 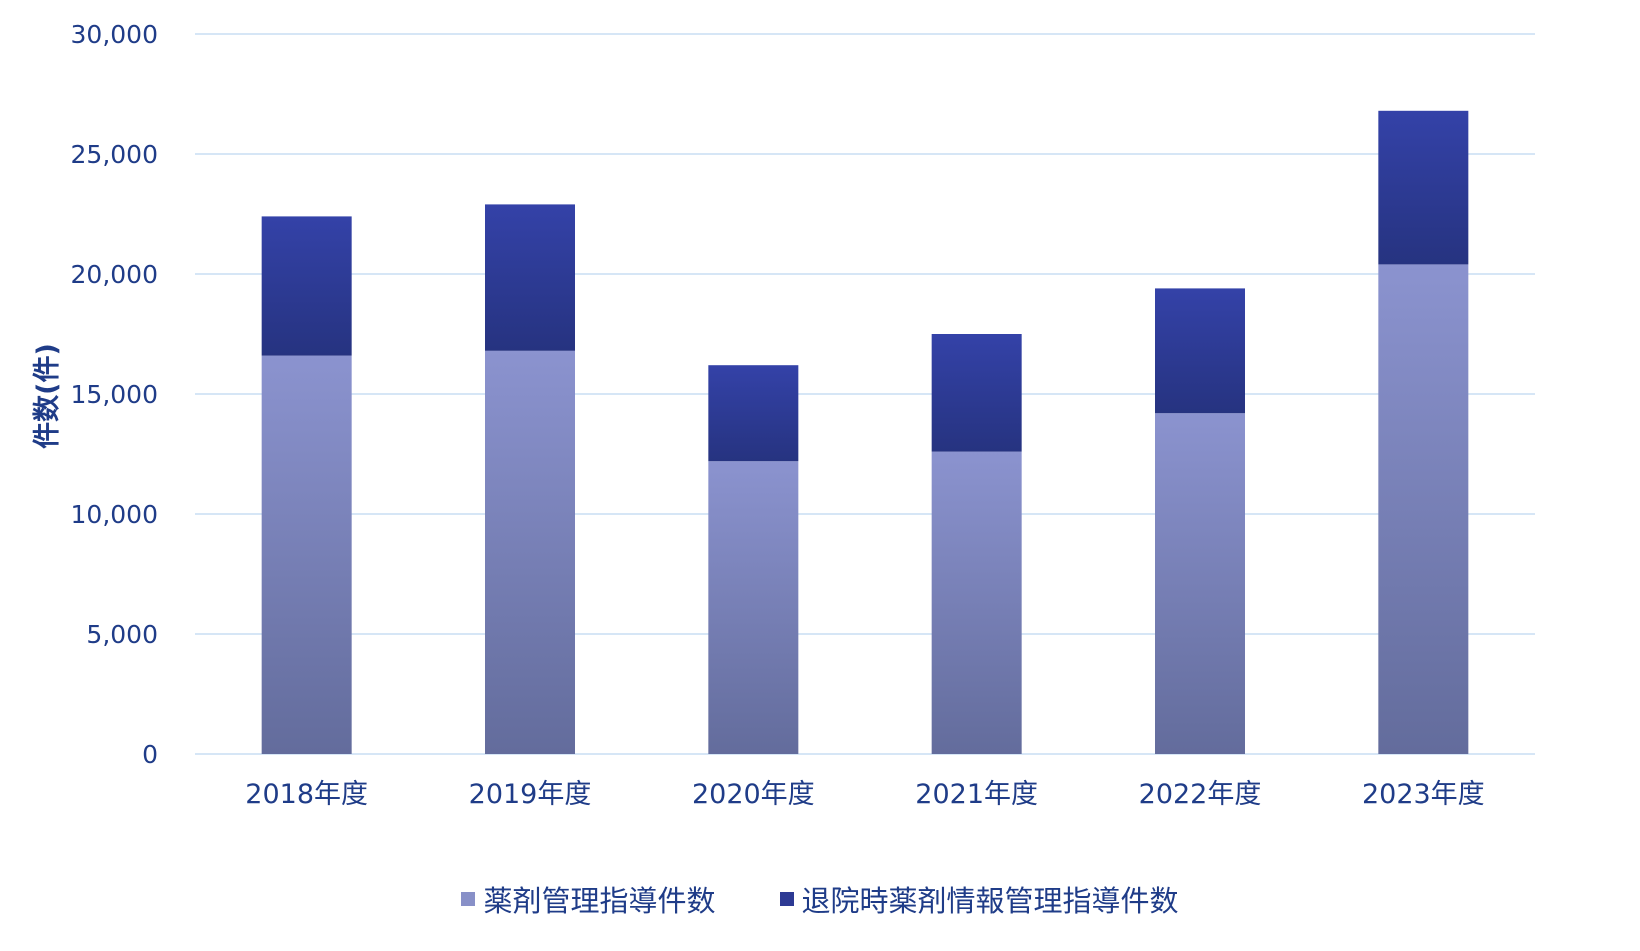 I want to click on x-category-label: 2022年度, so click(x=1200, y=794).